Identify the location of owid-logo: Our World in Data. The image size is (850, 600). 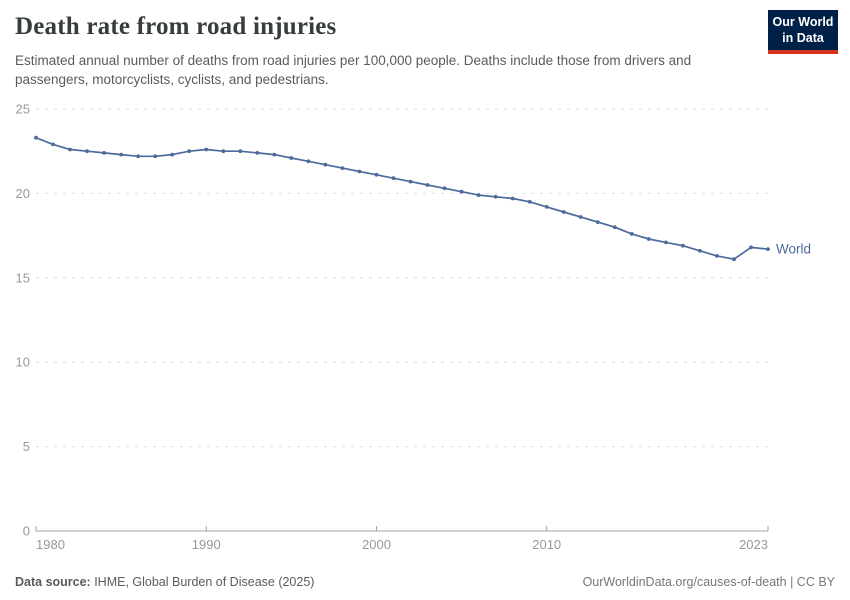
(803, 32).